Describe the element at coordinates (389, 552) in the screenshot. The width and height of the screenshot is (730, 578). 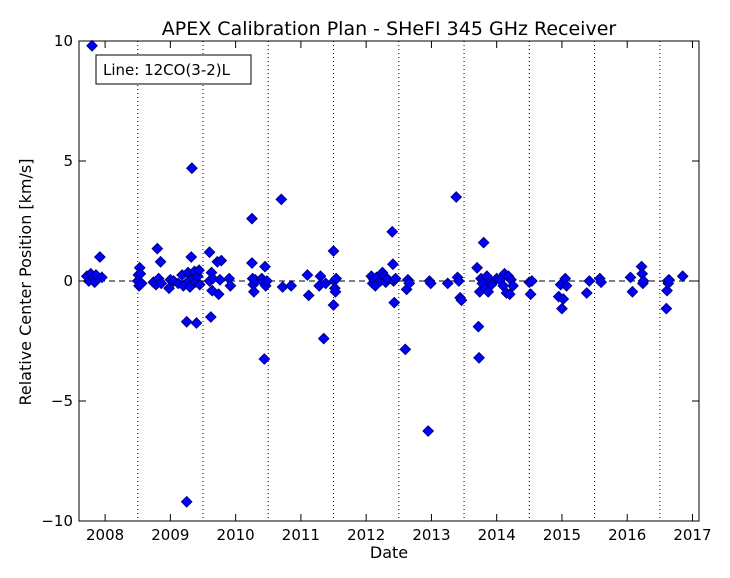
I see `x-axis-label: Date` at that location.